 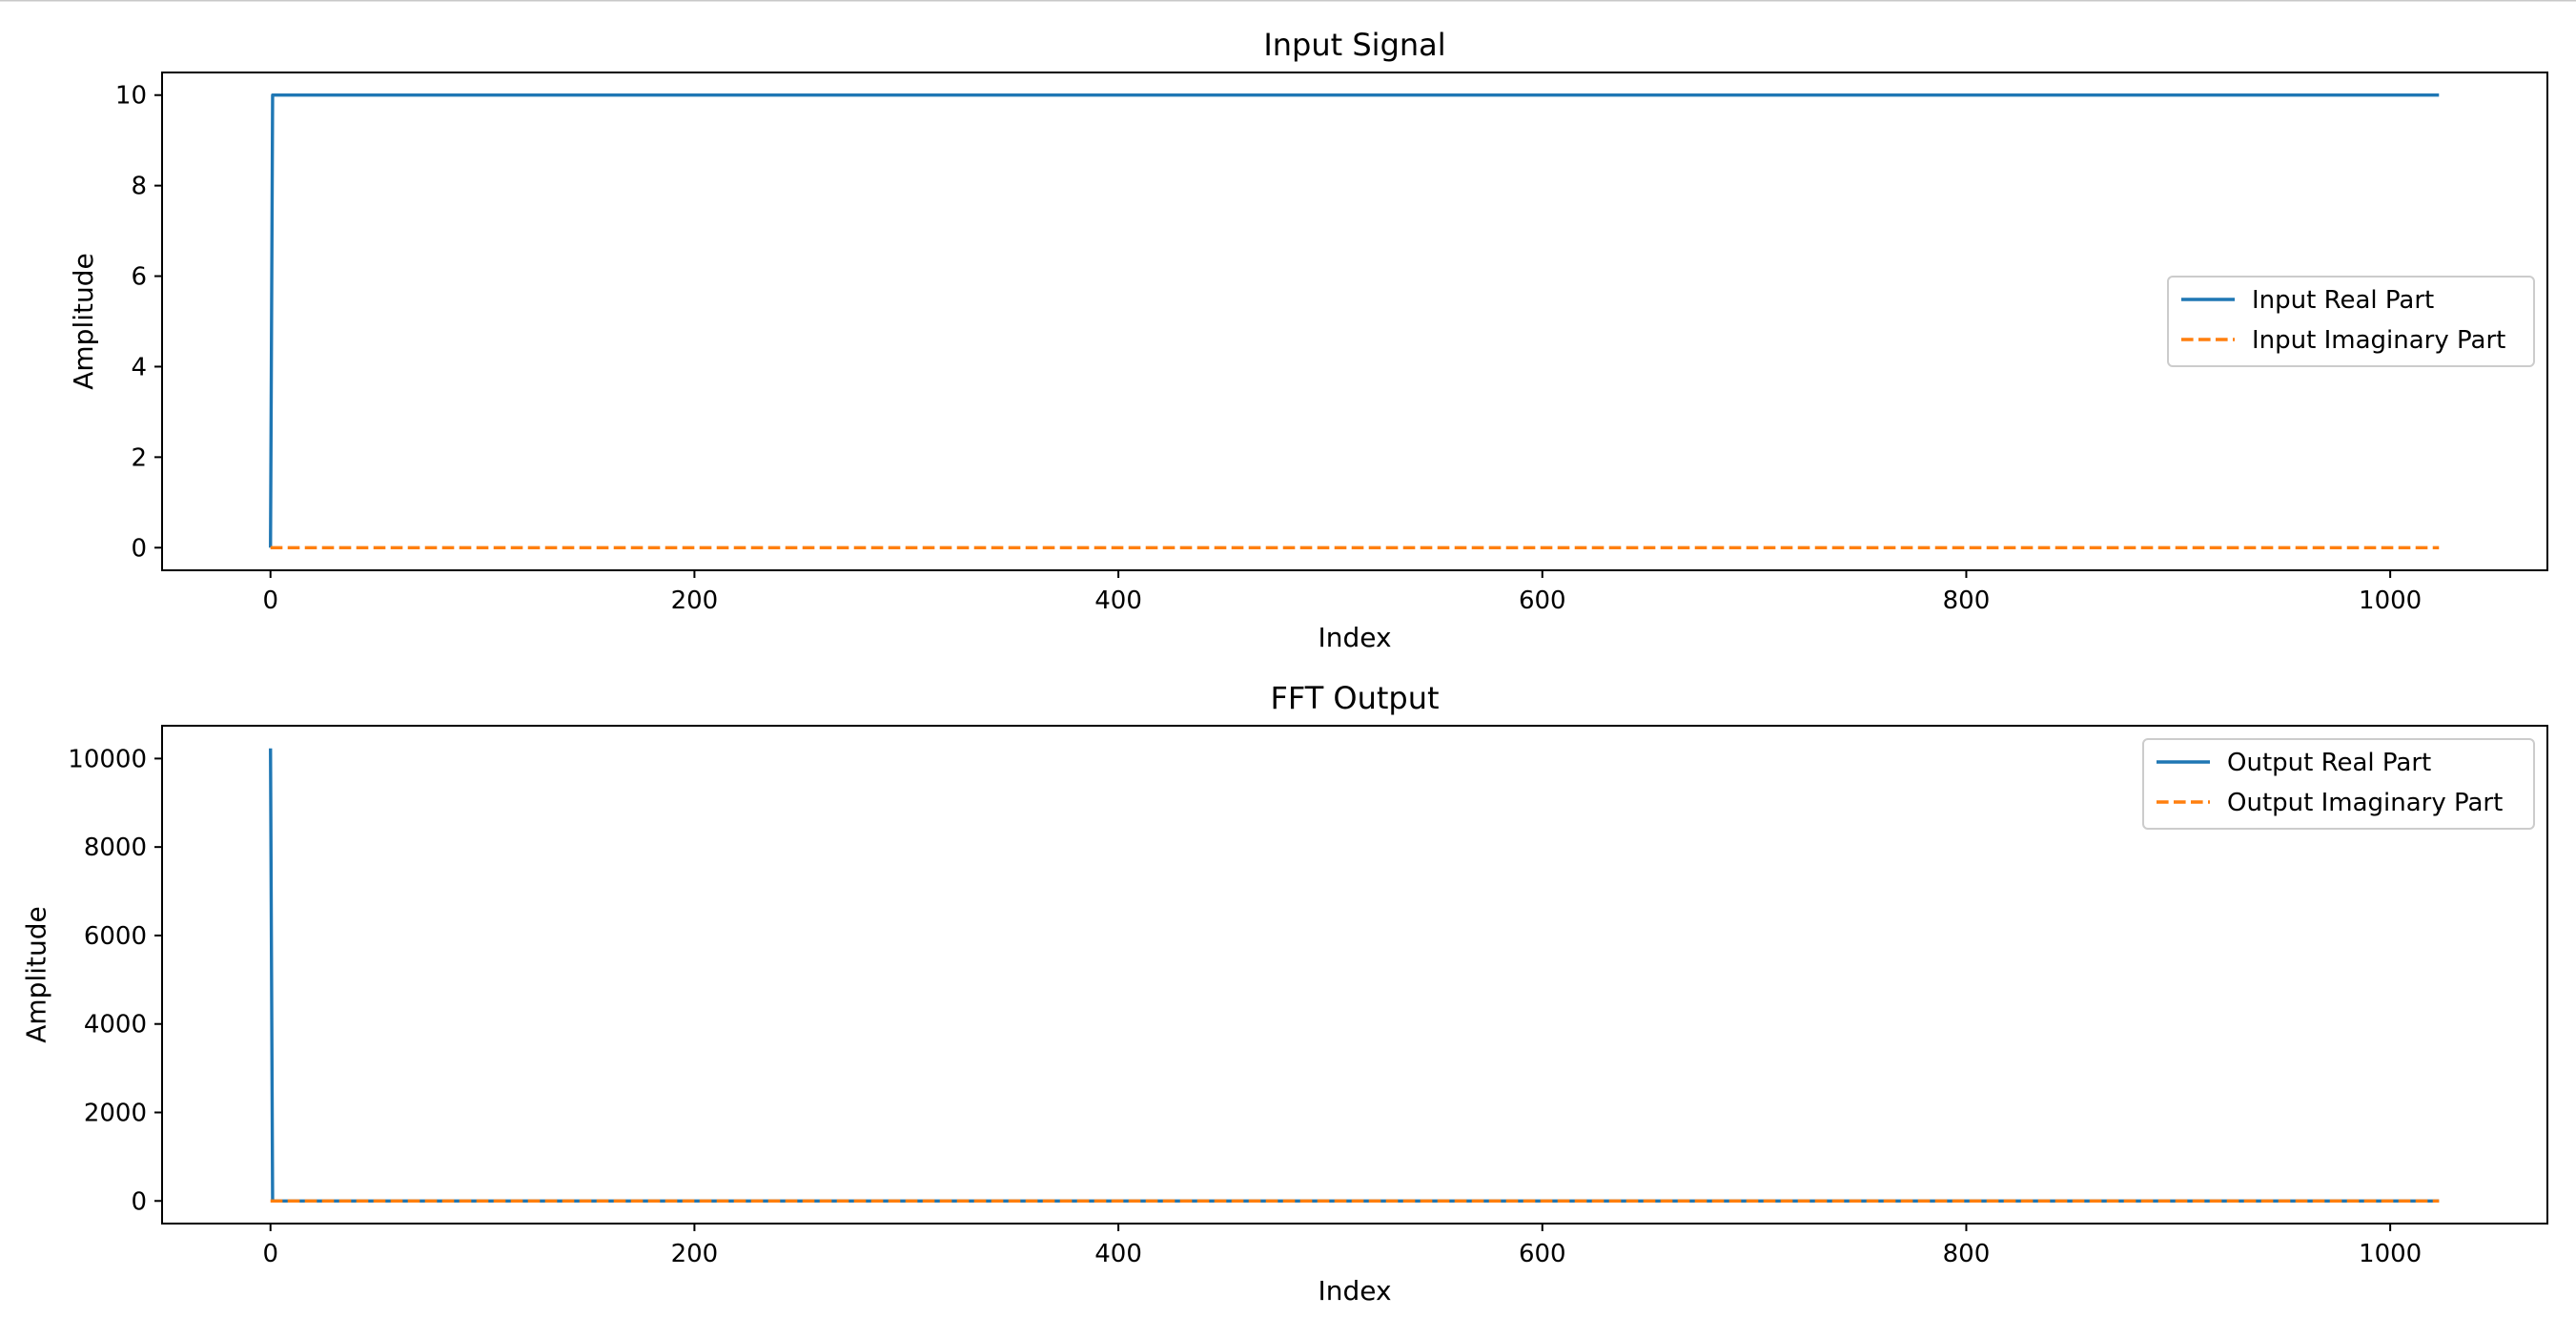 I want to click on legend-entry: Input Imaginary Part, so click(x=2379, y=341).